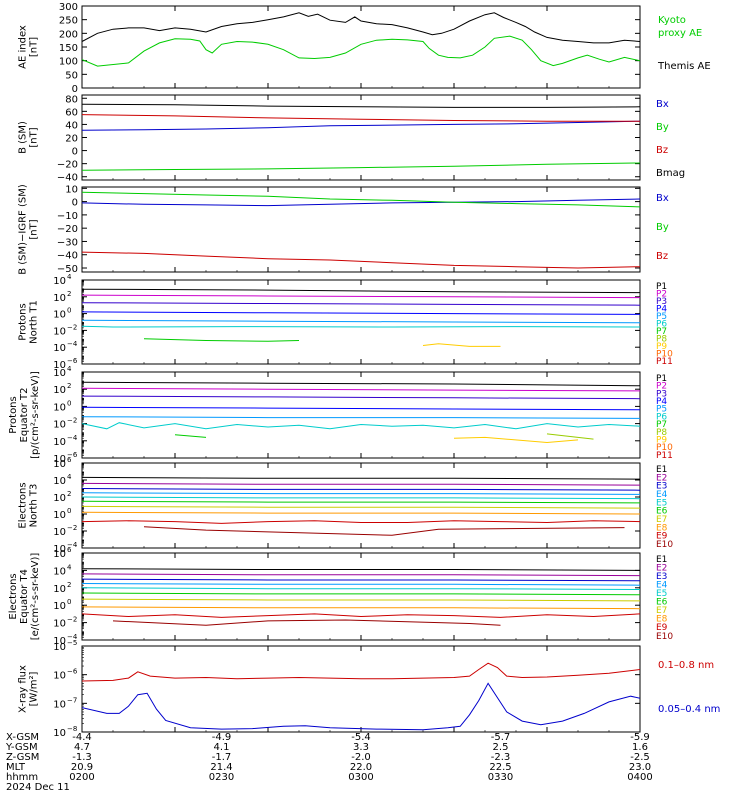 This screenshot has height=800, width=750. I want to click on ephemeris-value: 0200, so click(81, 777).